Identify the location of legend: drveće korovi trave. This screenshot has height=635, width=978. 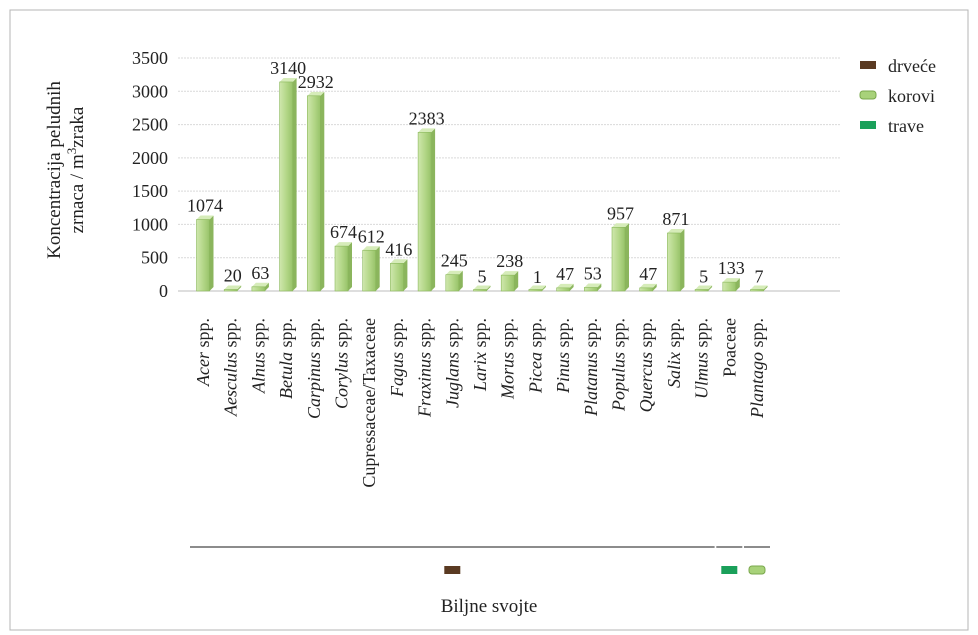
(897, 96).